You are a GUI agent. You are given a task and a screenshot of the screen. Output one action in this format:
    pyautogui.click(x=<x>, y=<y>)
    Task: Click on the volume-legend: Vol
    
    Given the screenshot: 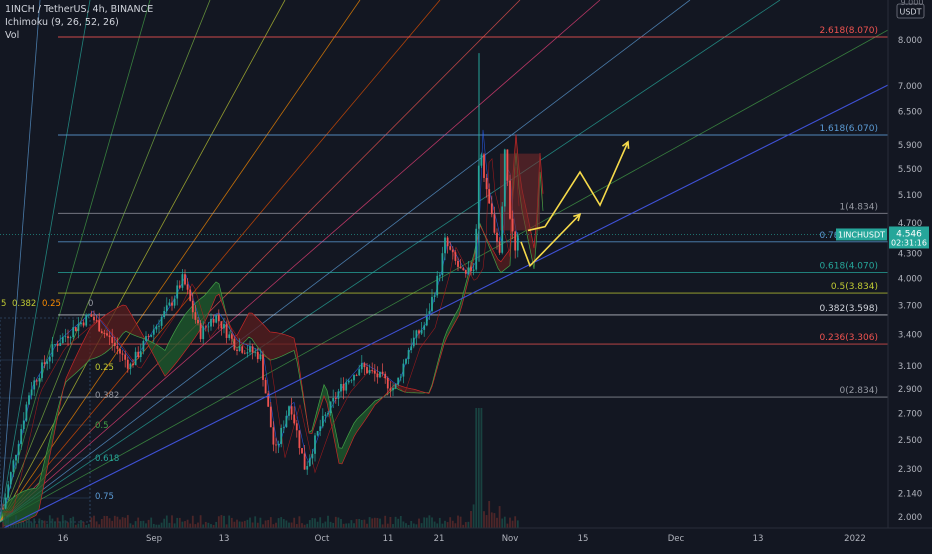 What is the action you would take?
    pyautogui.click(x=12, y=35)
    